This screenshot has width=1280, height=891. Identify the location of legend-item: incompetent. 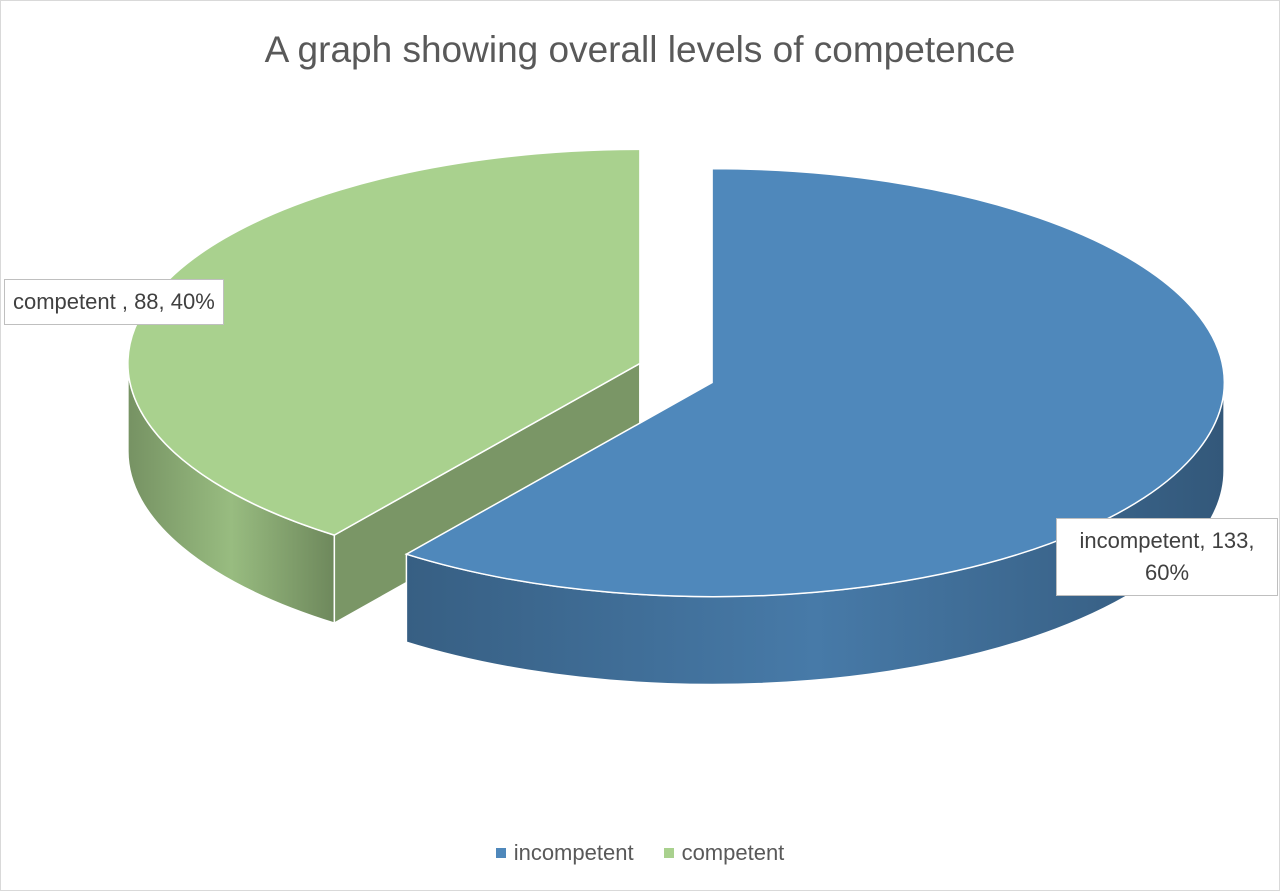
(564, 853).